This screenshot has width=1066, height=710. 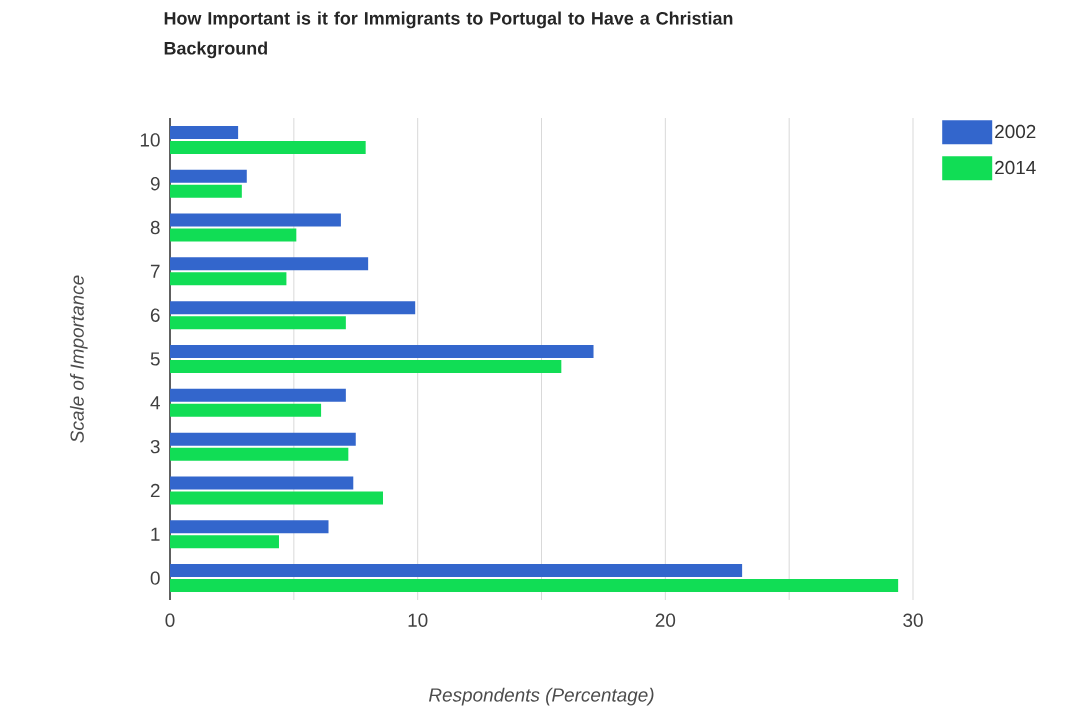 I want to click on y-tick-label: 9, so click(x=155, y=184).